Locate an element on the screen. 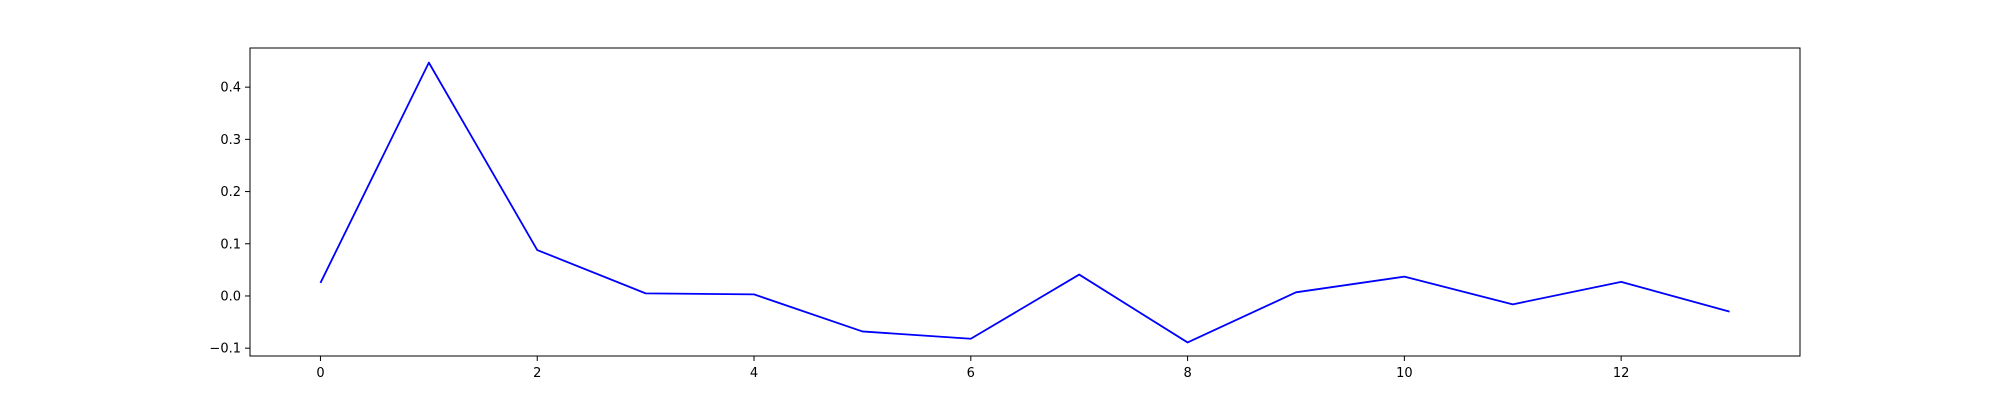  x-tick-label: 8 is located at coordinates (1187, 373).